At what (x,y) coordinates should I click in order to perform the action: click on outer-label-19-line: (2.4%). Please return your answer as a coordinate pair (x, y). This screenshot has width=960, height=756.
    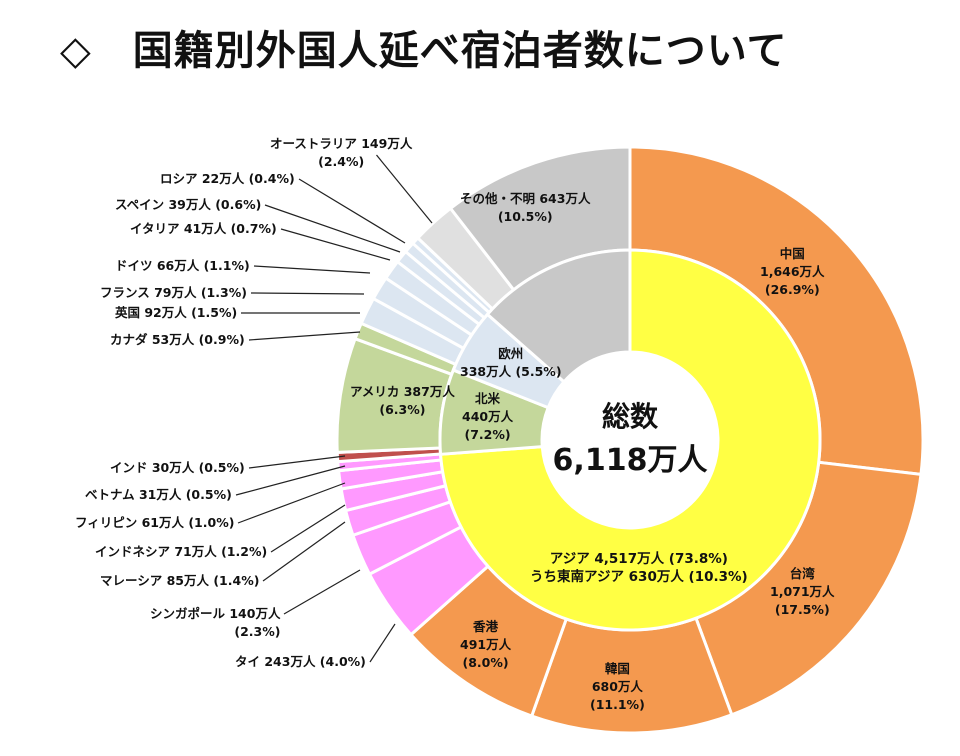
    Looking at the image, I should click on (341, 161).